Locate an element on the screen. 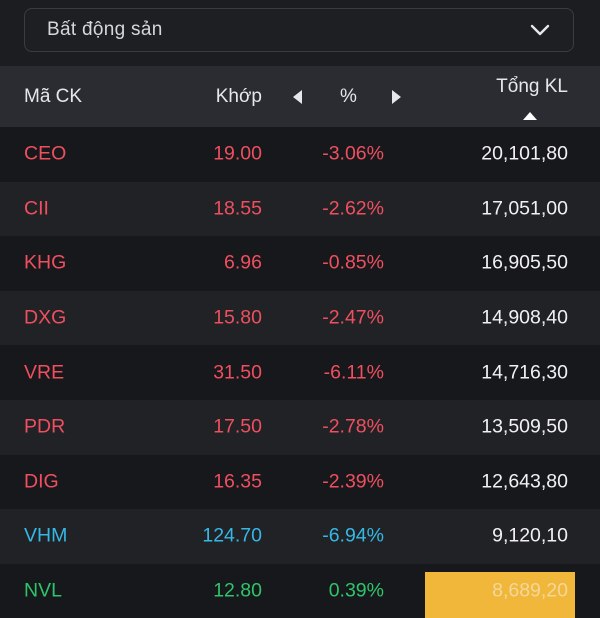  table-row: CEO 19.00 -3.06% 20,101,80 is located at coordinates (300, 154).